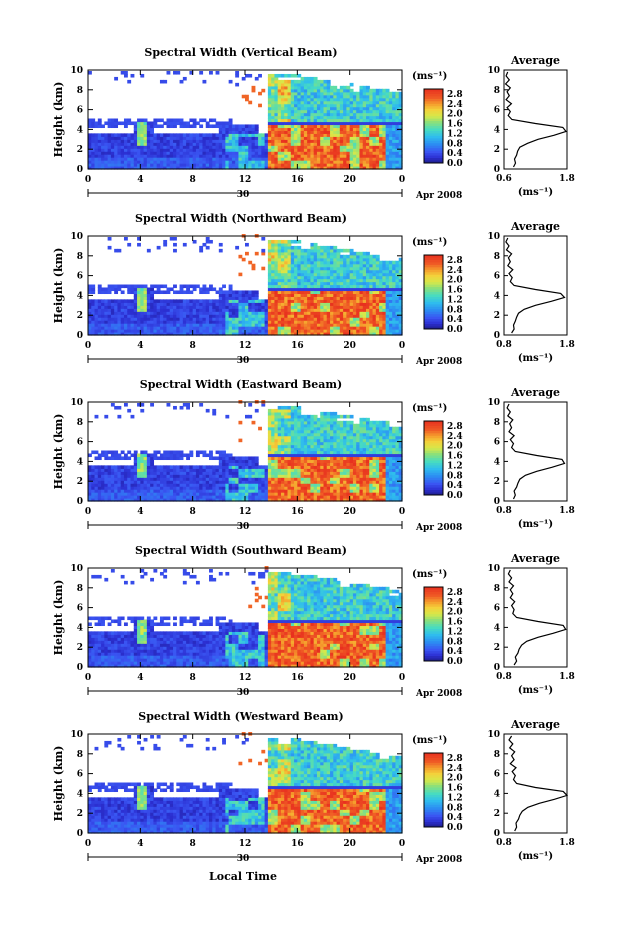 This screenshot has width=624, height=929. Describe the element at coordinates (80, 277) in the screenshot. I see `y-tick-label: 6` at that location.